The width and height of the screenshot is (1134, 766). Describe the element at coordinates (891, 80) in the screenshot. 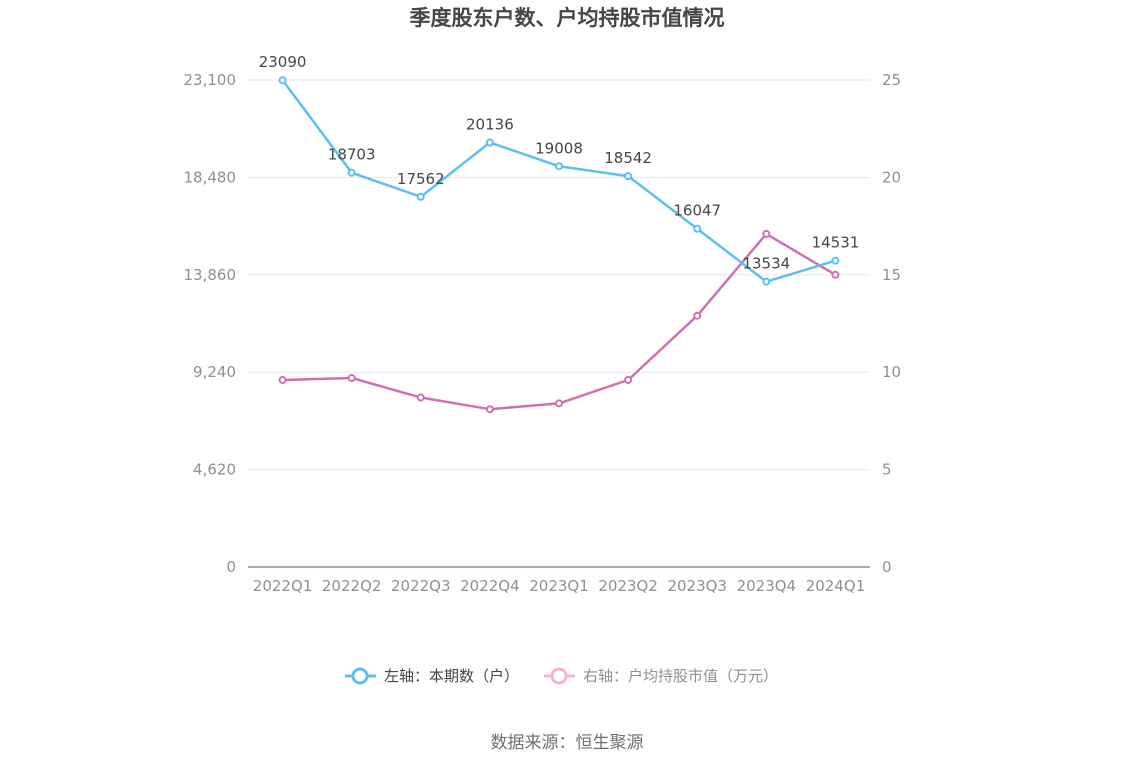

I see `right-axis-tick-label: 25` at that location.